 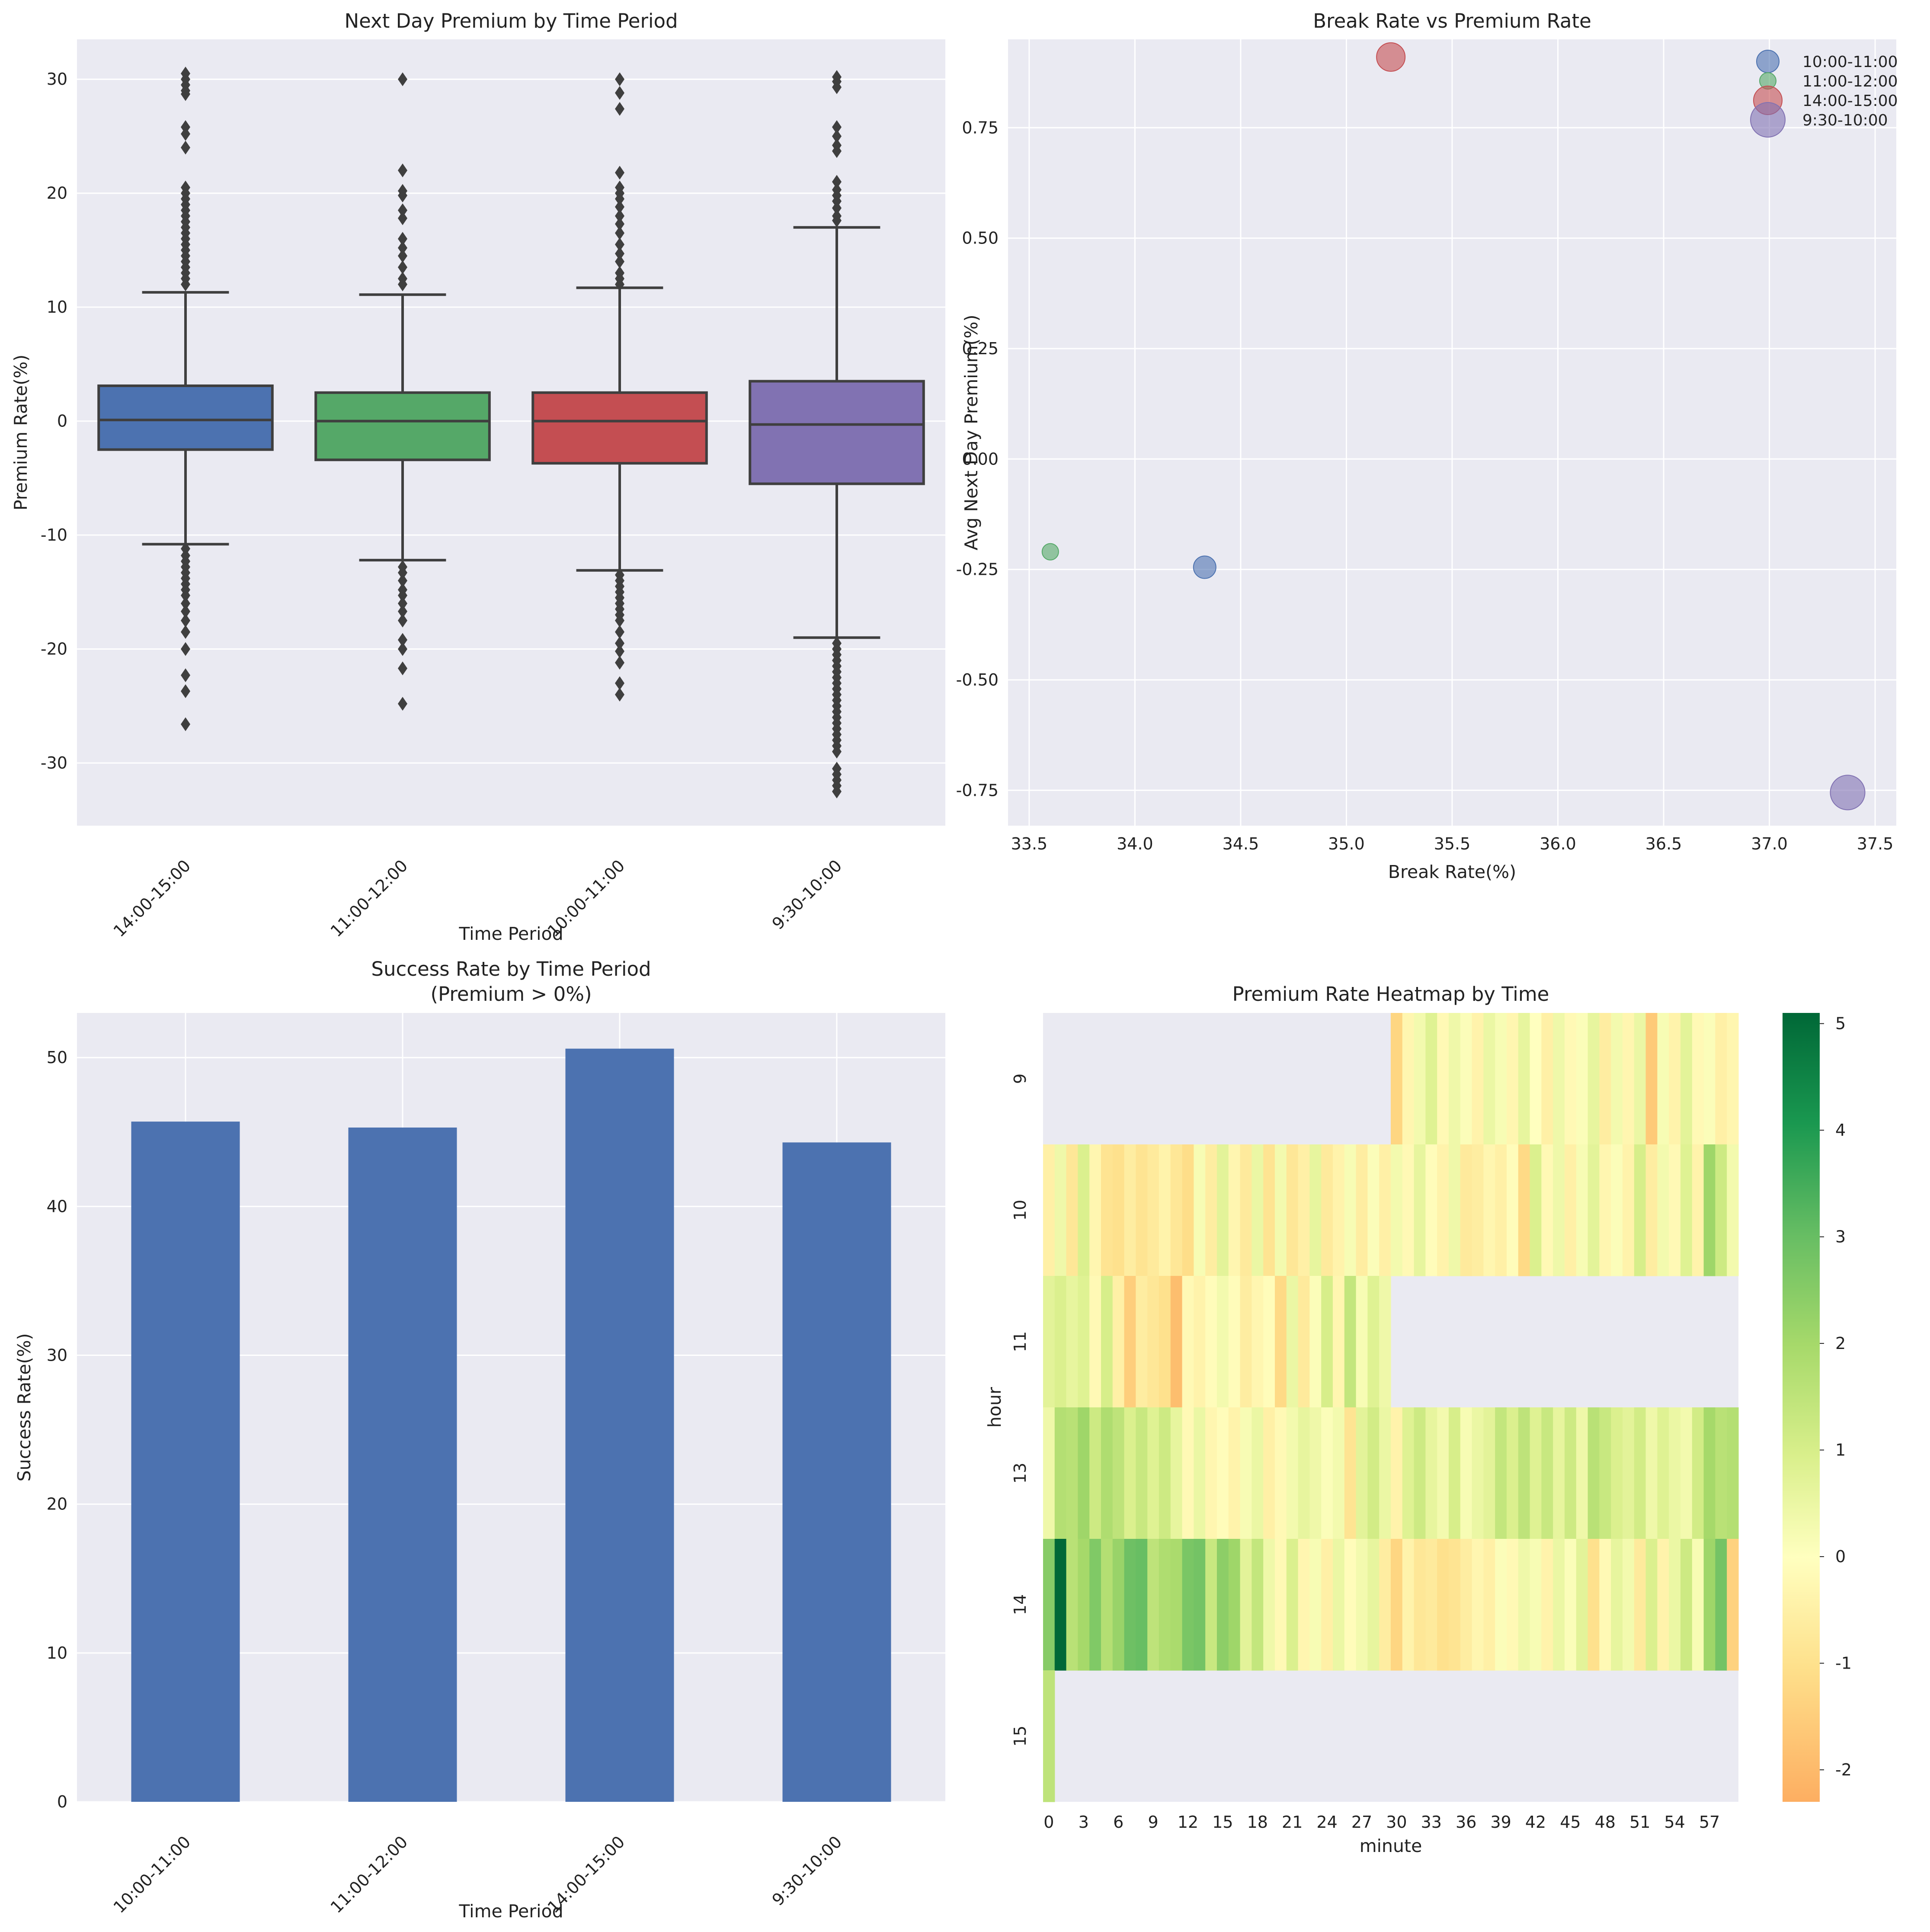 I want to click on x-axis-label: Break Rate(%), so click(x=1452, y=872).